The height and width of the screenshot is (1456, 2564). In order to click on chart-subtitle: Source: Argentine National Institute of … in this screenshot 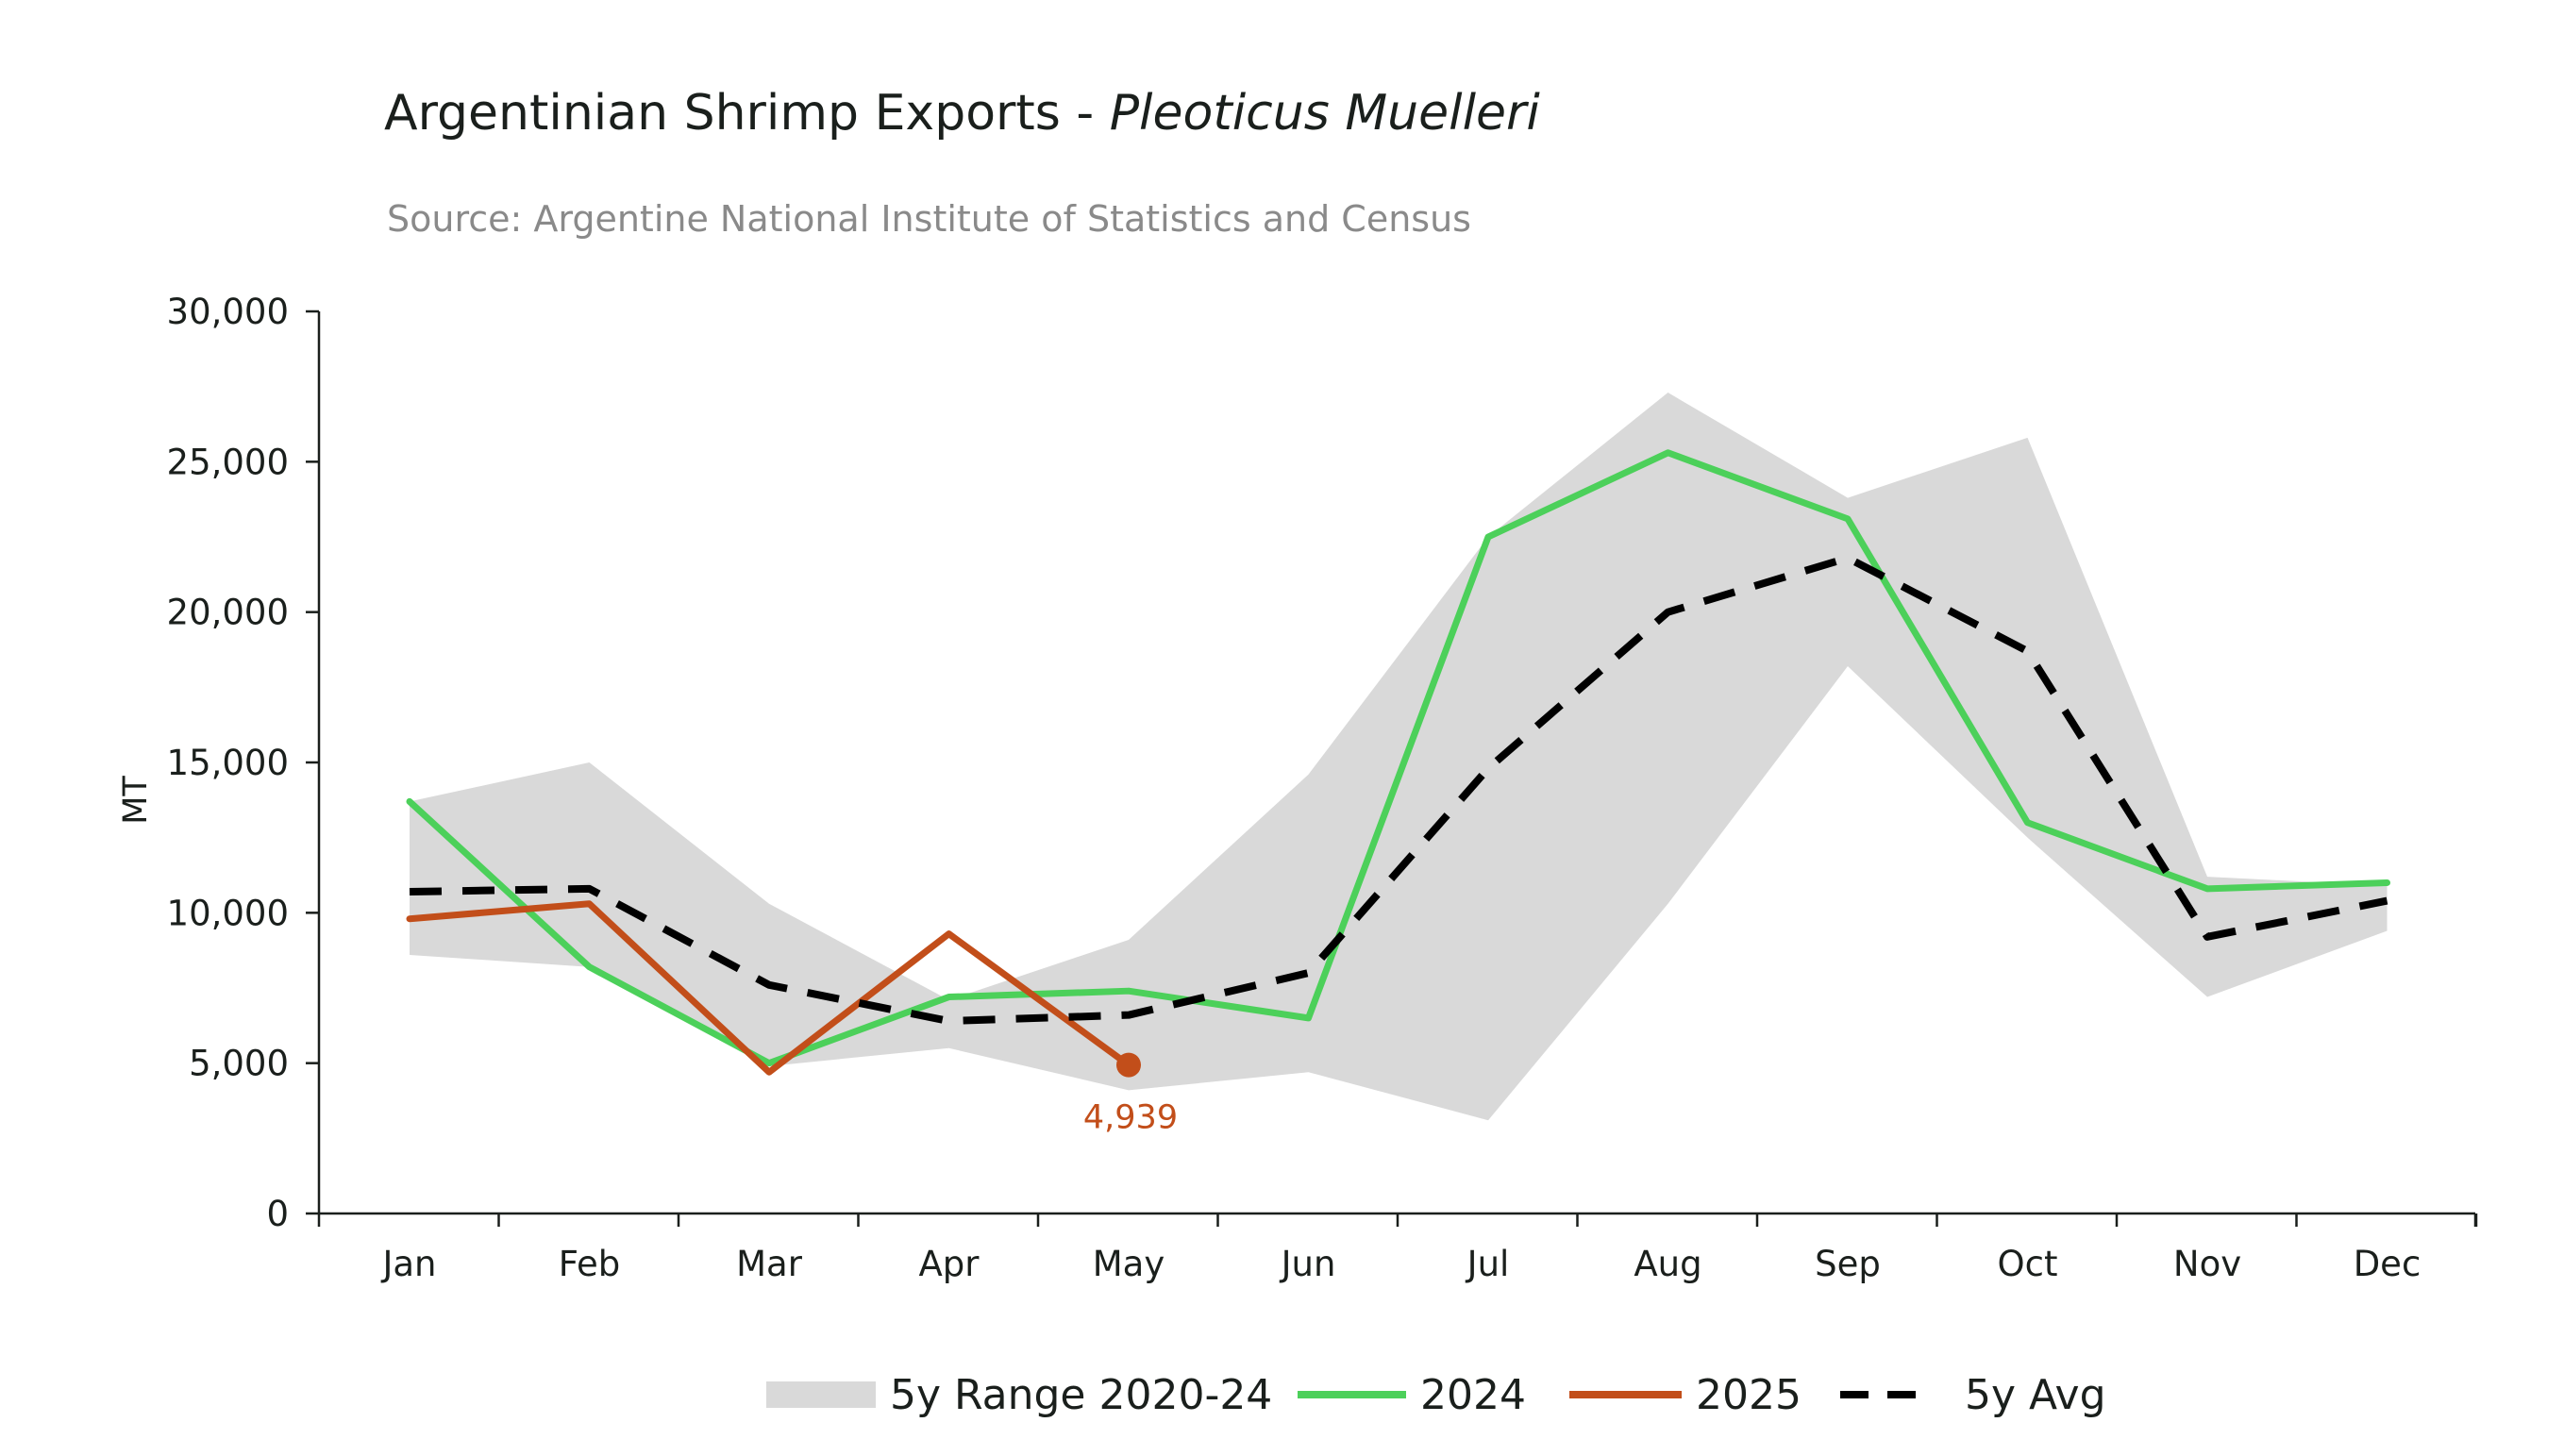, I will do `click(929, 219)`.